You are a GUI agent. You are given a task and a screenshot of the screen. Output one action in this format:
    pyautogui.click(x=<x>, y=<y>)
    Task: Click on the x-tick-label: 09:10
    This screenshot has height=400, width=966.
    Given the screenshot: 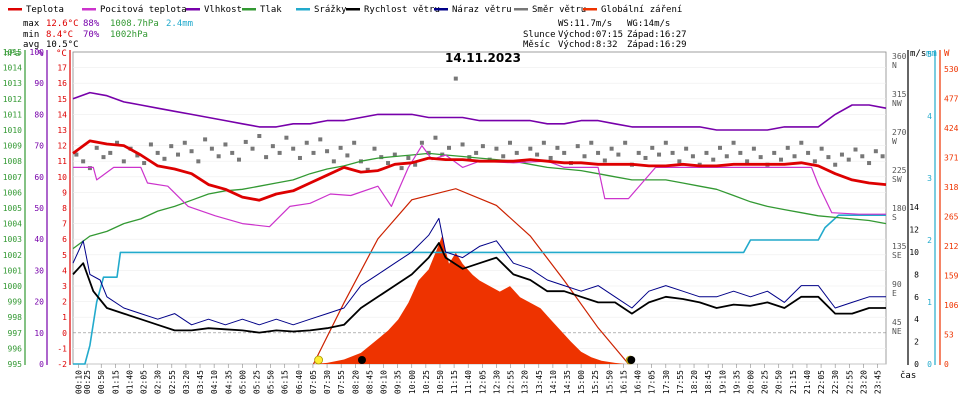 What is the action you would take?
    pyautogui.click(x=384, y=382)
    